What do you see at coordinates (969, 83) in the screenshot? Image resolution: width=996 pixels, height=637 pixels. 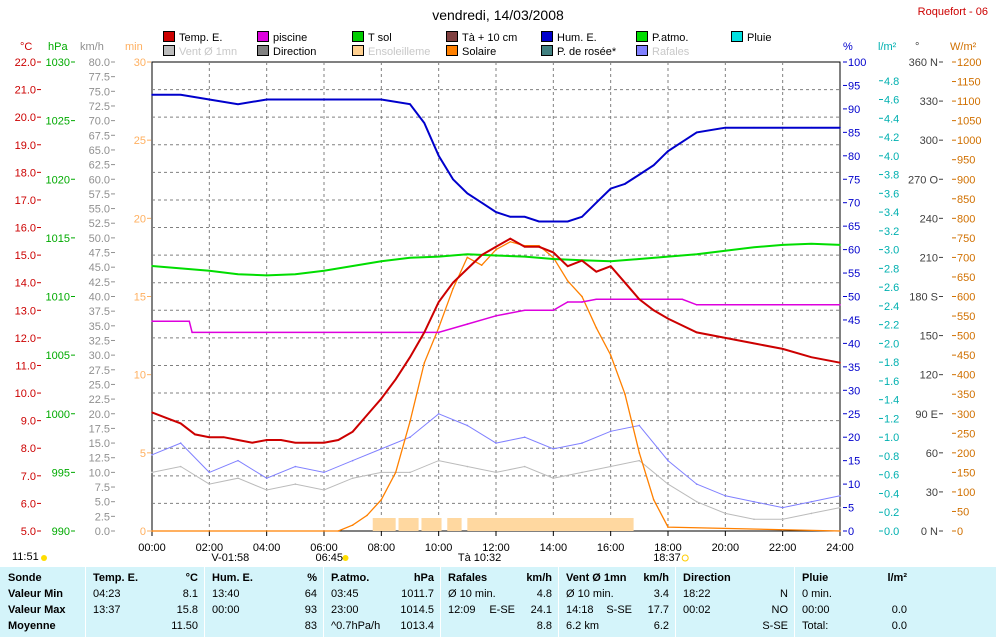 I see `solar-axis-tick: 1150` at bounding box center [969, 83].